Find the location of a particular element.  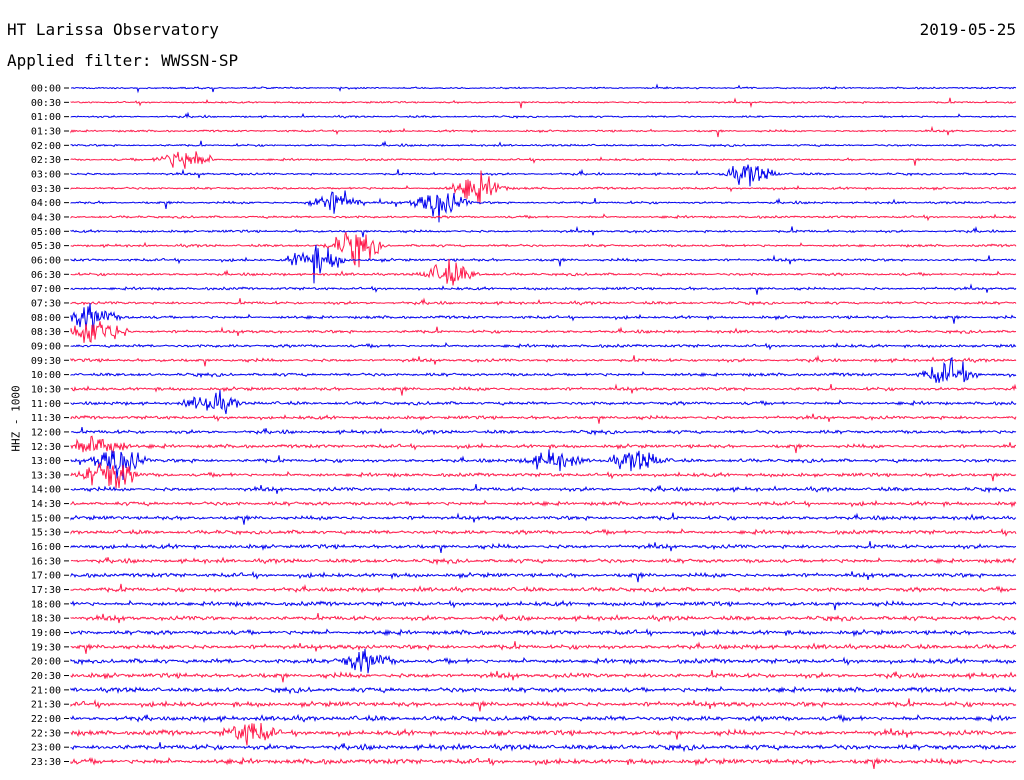

time-tick-label: 04:00 is located at coordinates (46, 203).